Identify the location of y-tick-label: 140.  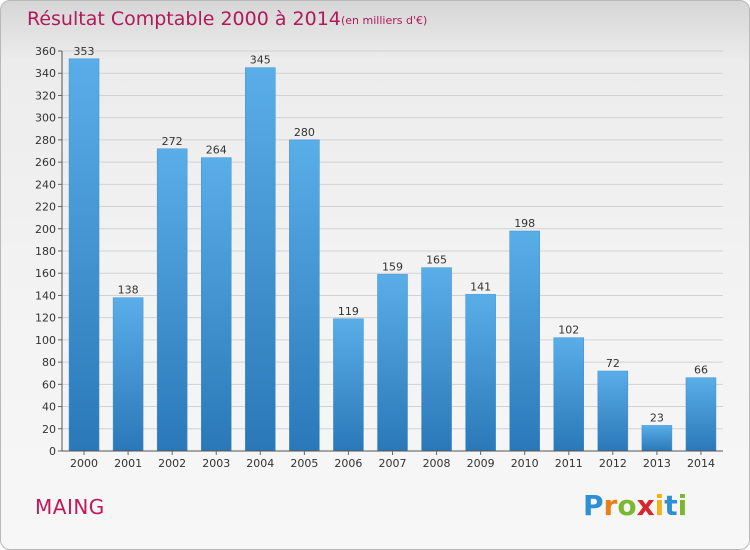
(45, 295).